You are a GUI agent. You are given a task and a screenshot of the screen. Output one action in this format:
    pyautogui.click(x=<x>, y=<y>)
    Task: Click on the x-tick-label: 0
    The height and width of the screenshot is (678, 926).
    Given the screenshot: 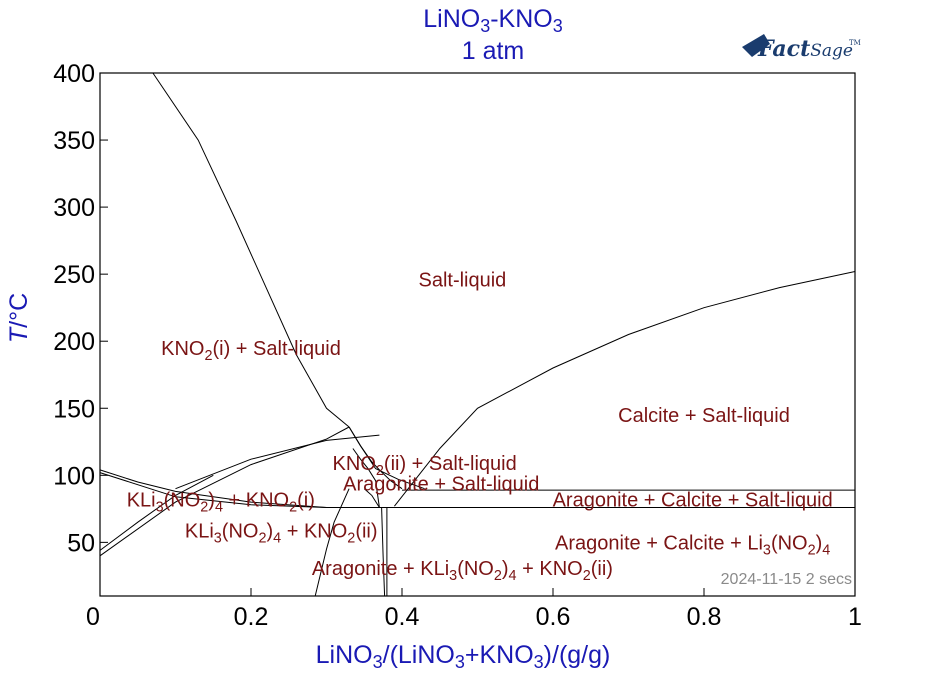 What is the action you would take?
    pyautogui.click(x=93, y=617)
    